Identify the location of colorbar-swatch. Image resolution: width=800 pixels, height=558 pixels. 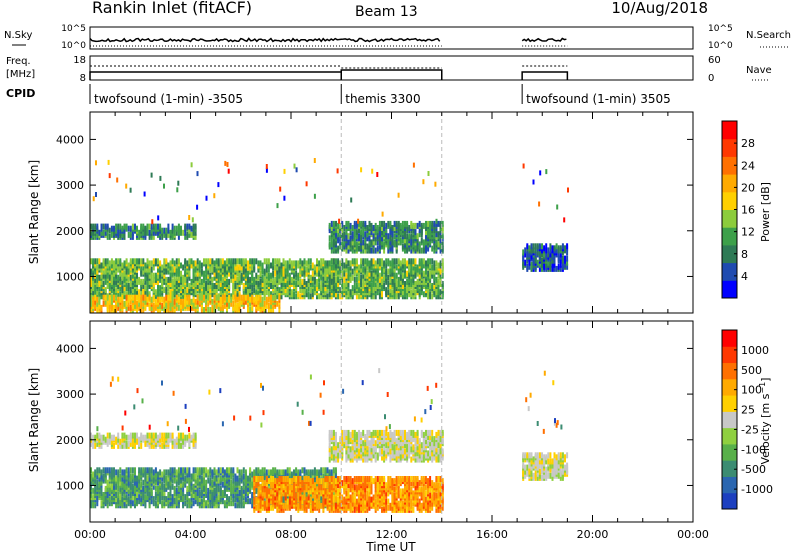
(729, 236).